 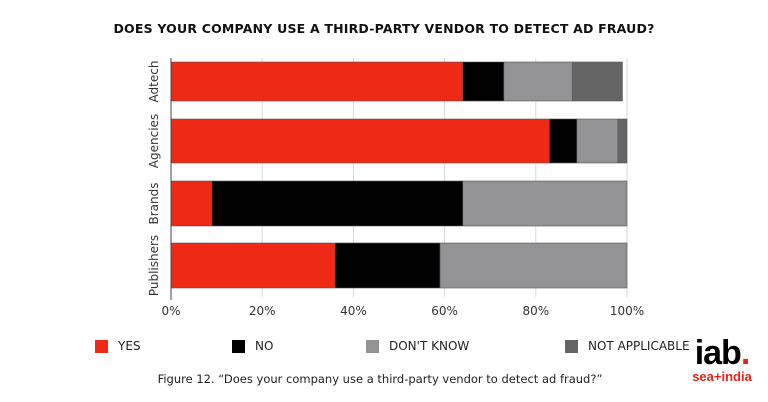 I want to click on iab-logo: iab. sea+india, so click(x=722, y=360).